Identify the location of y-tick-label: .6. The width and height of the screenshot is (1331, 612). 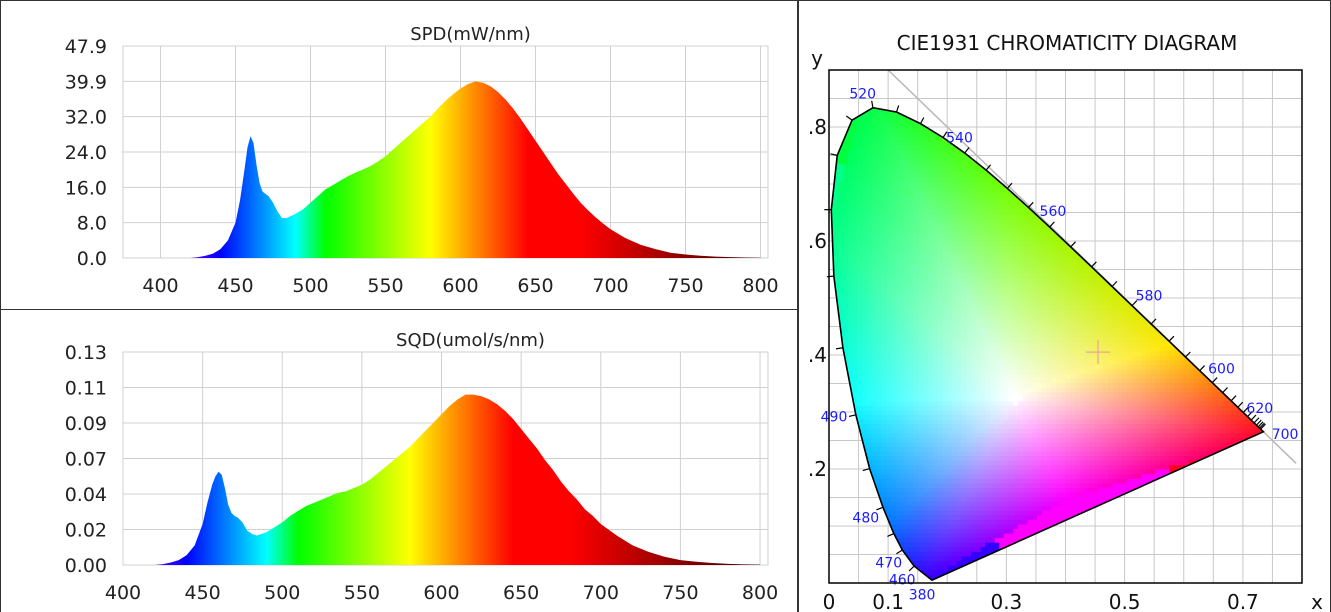
(817, 241).